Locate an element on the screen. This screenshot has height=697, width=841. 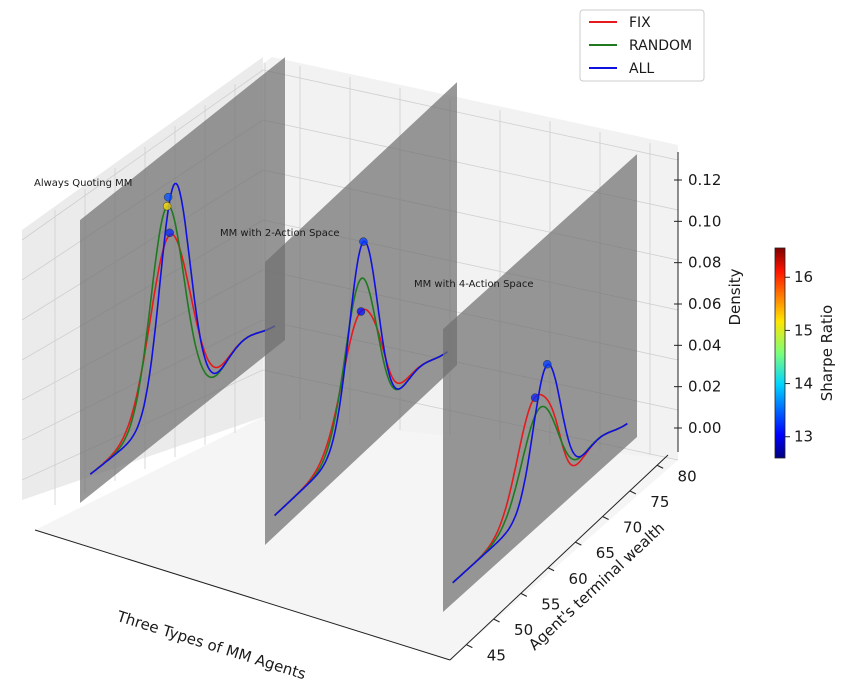
legend-label-fix: FIX is located at coordinates (640, 23).